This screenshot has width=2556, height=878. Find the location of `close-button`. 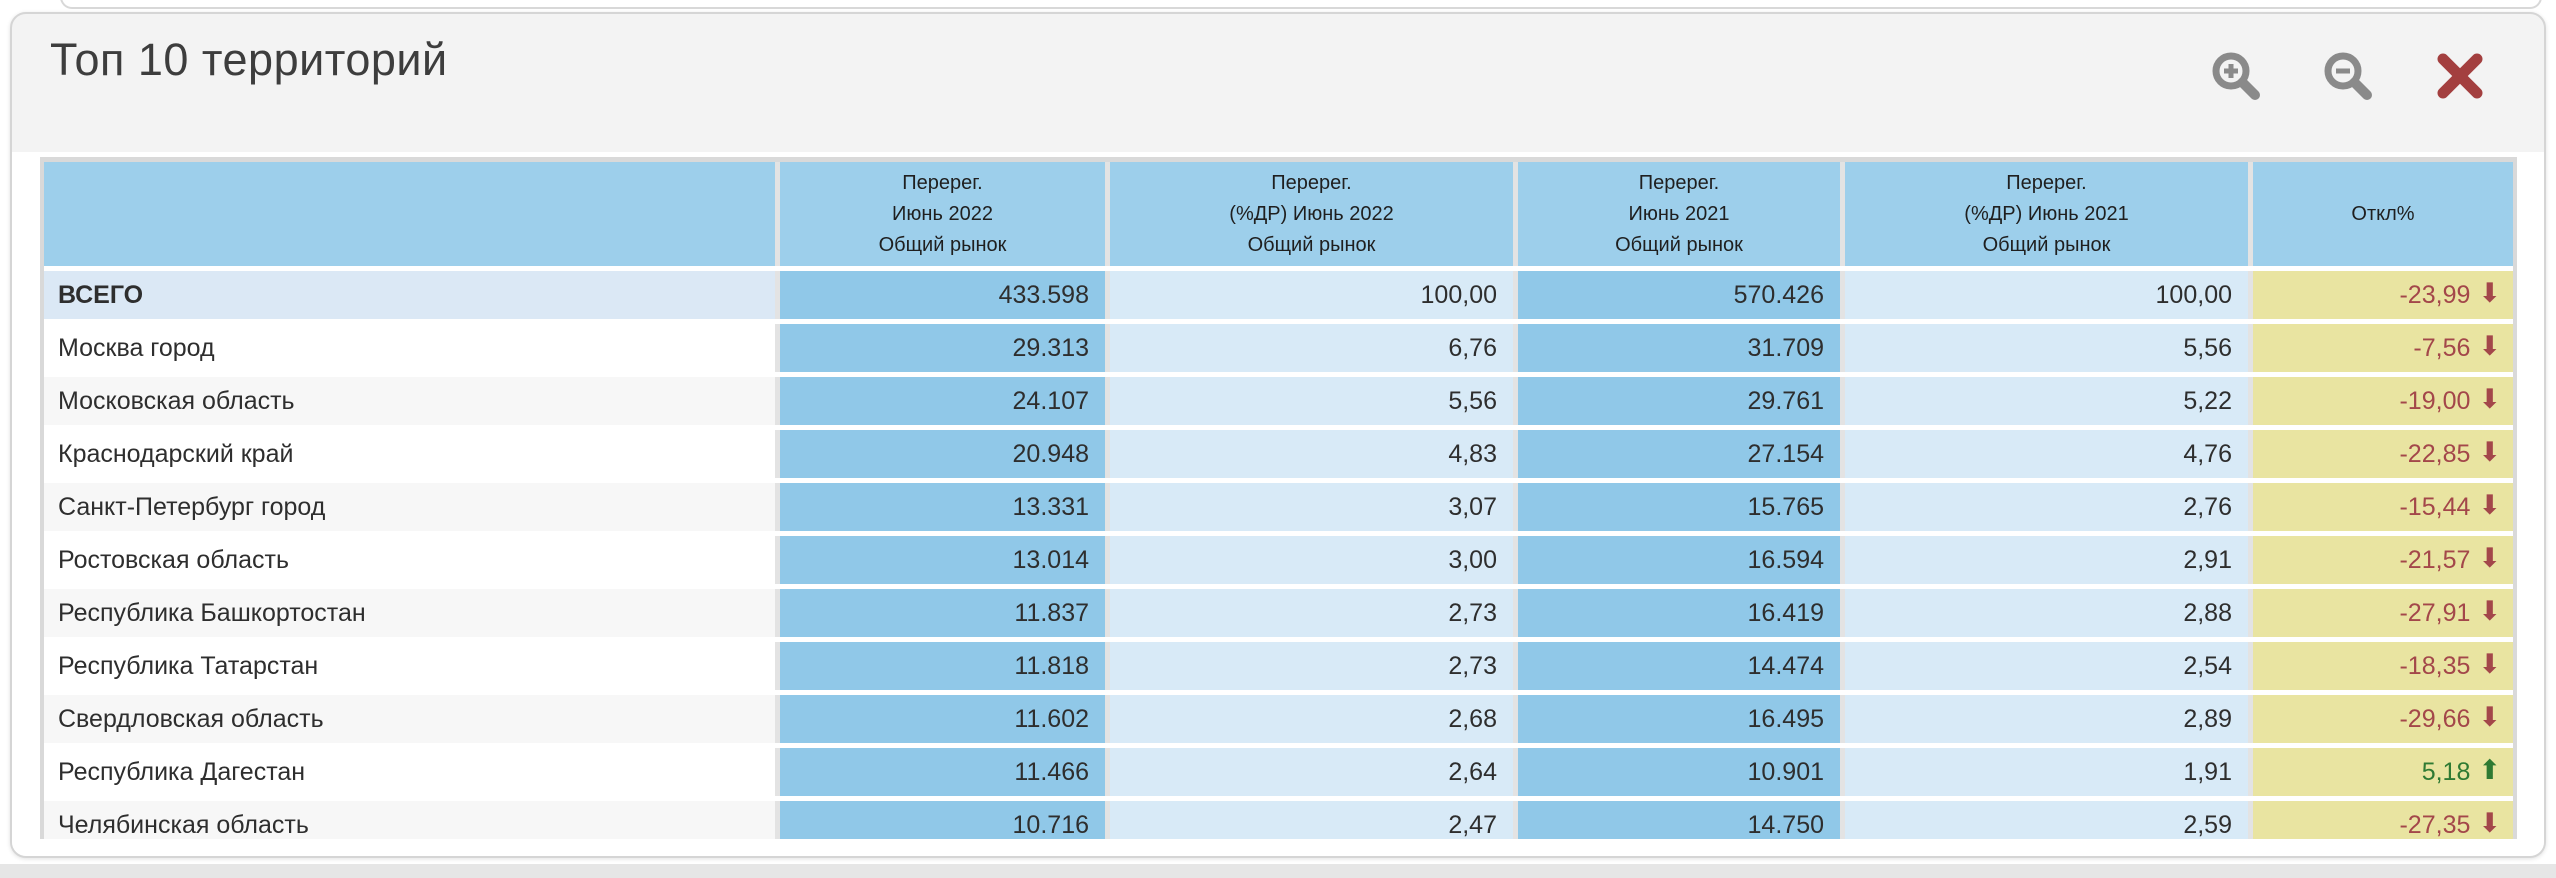

close-button is located at coordinates (2460, 76).